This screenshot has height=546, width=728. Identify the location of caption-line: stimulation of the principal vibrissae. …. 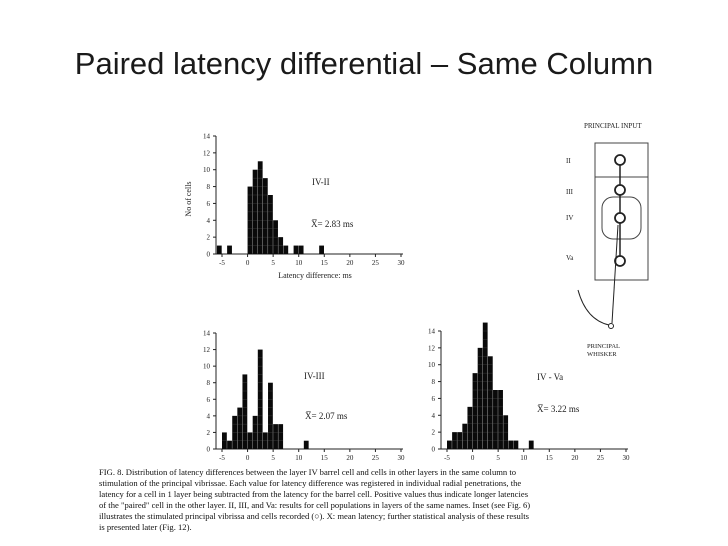
(310, 483).